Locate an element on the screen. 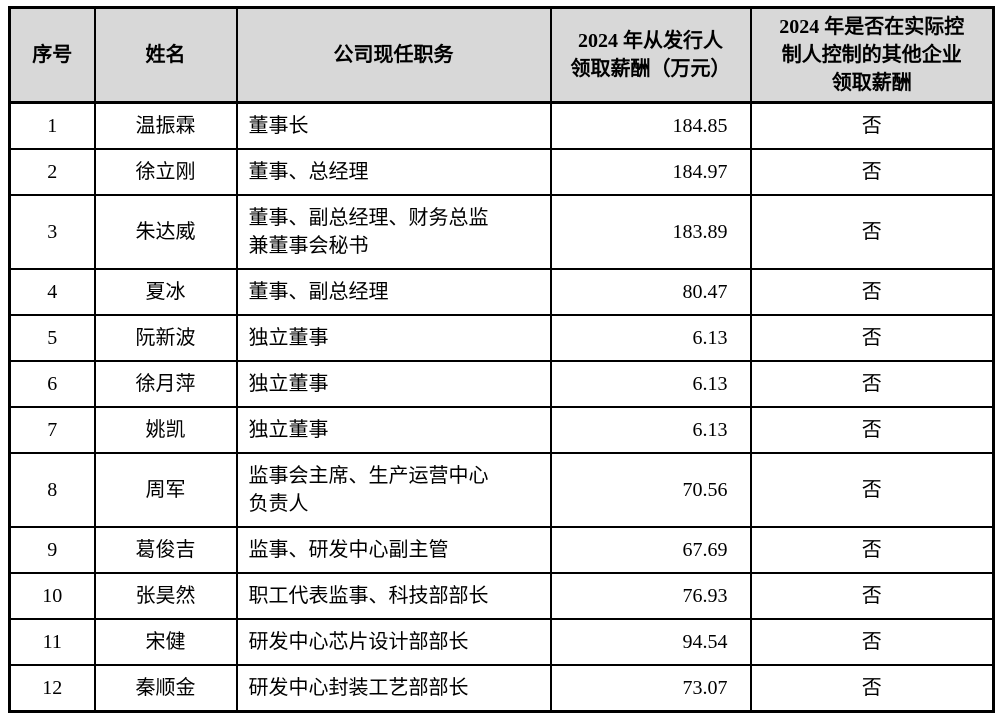 Image resolution: width=1000 pixels, height=713 pixels. cell-salary: 80.47 is located at coordinates (650, 292).